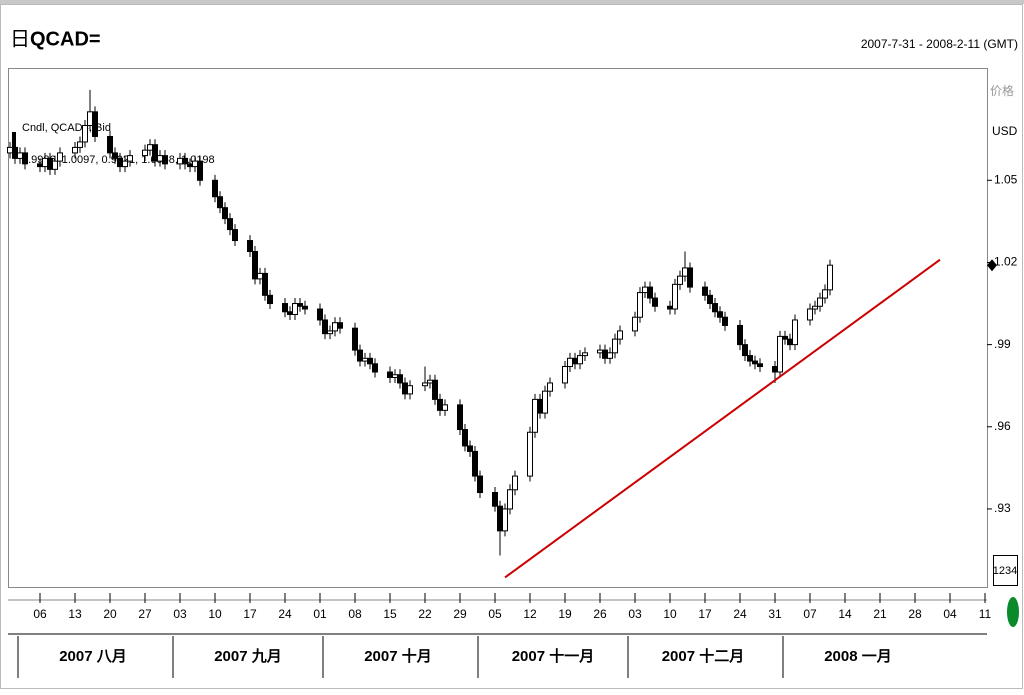 The image size is (1024, 695). What do you see at coordinates (460, 614) in the screenshot?
I see `x-tick-label: 29` at bounding box center [460, 614].